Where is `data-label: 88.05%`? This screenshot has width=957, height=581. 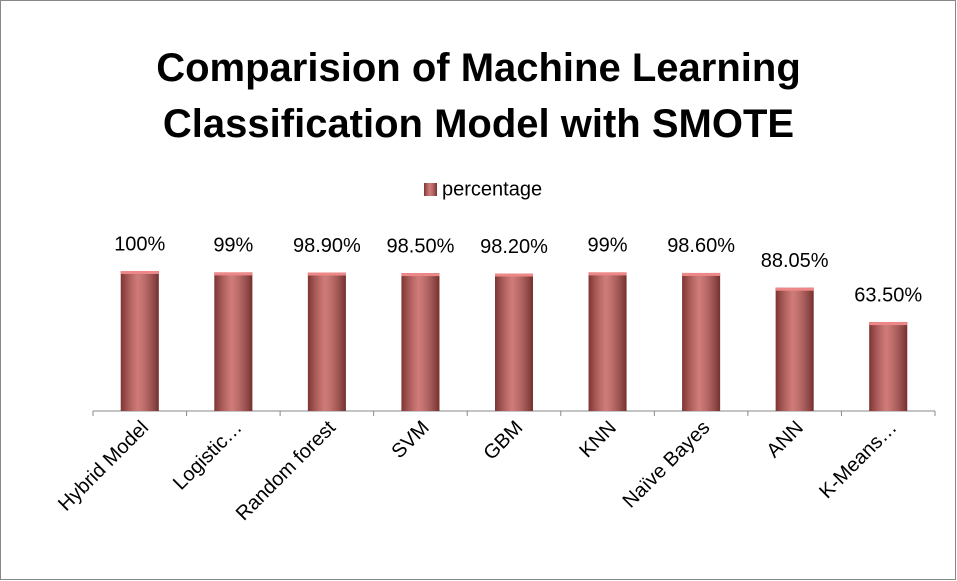 data-label: 88.05% is located at coordinates (795, 261).